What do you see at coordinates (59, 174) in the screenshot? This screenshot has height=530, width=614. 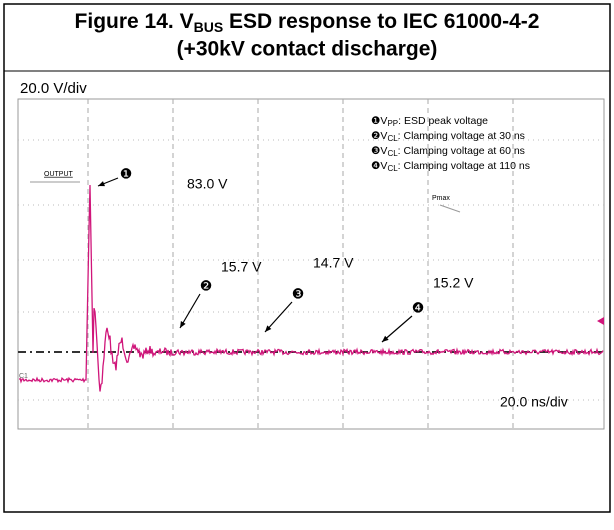 I see `channel-label: OUTPUT` at bounding box center [59, 174].